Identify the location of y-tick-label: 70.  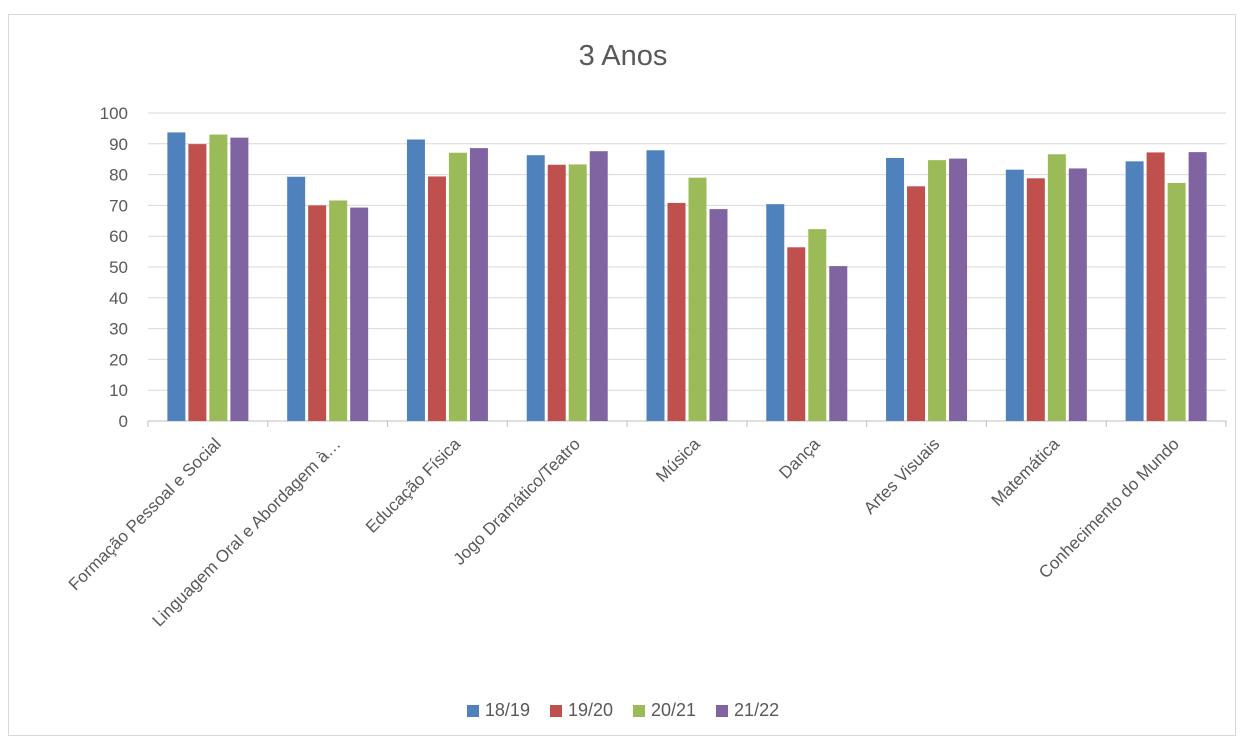
(118, 205).